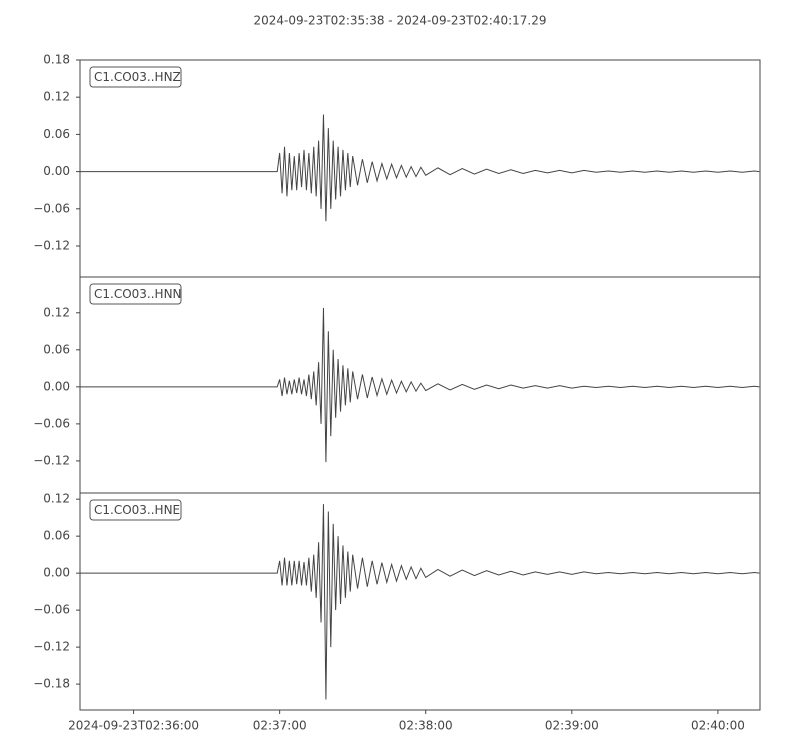 Image resolution: width=800 pixels, height=750 pixels. Describe the element at coordinates (51, 684) in the screenshot. I see `y-tick-label: −0.18` at that location.